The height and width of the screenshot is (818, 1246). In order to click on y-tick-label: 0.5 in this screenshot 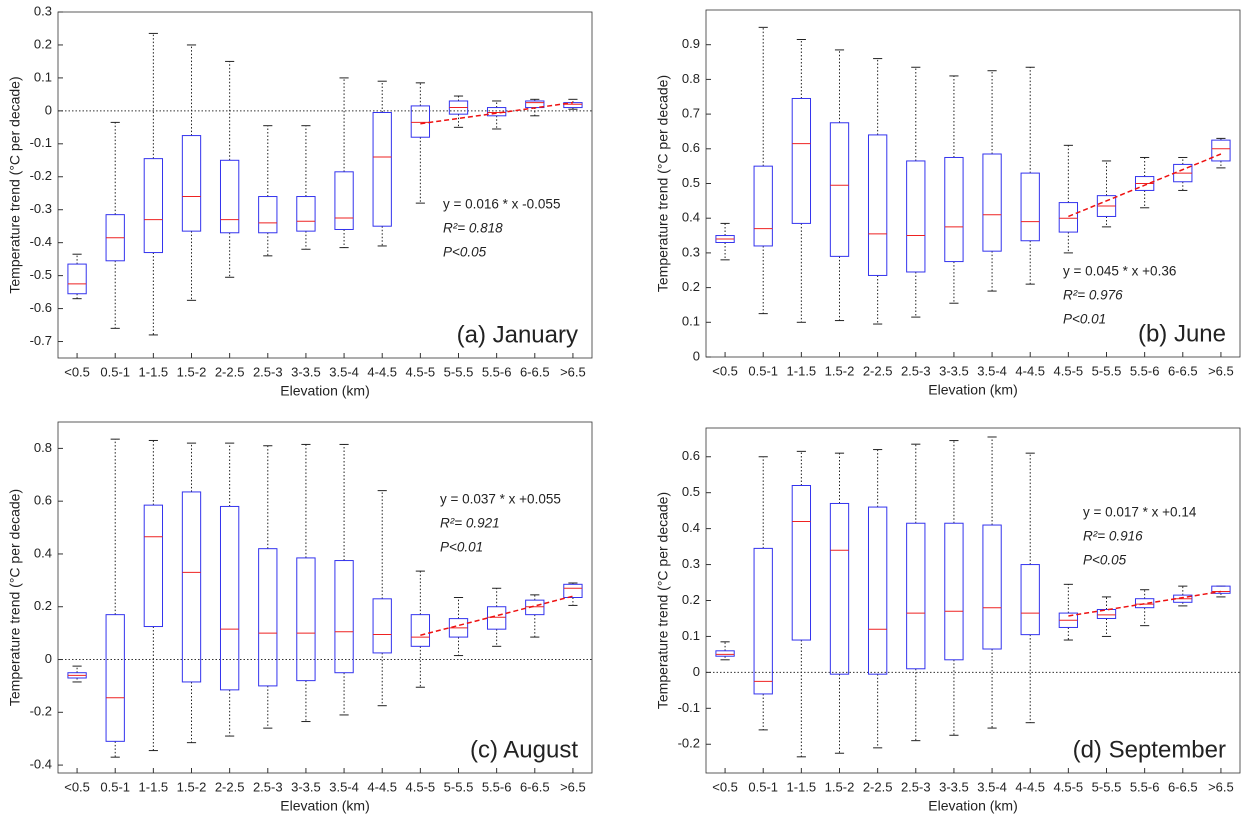, I will do `click(691, 182)`.